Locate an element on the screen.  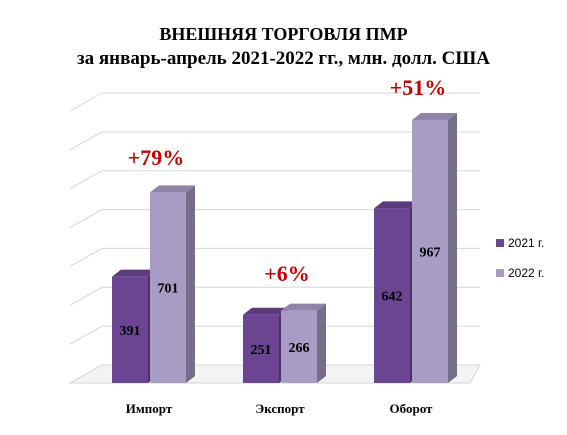
data-label: 391 is located at coordinates (130, 331).